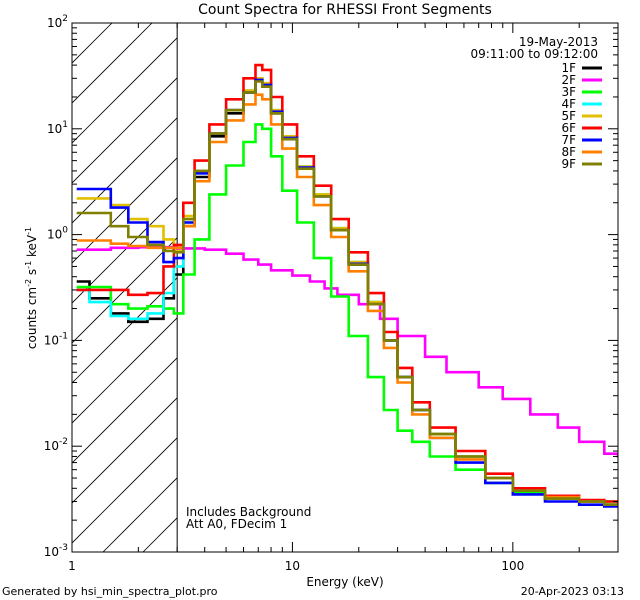  What do you see at coordinates (344, 582) in the screenshot?
I see `x-axis-label: Energy (keV)` at bounding box center [344, 582].